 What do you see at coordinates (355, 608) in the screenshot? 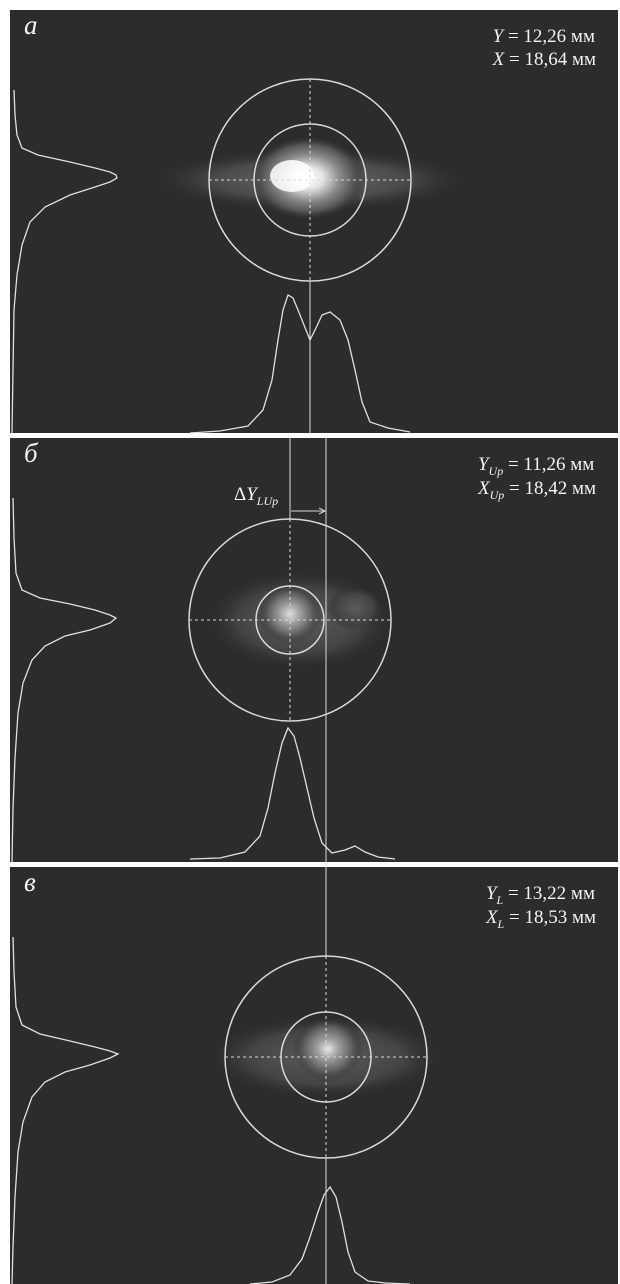
I see `beam-side-lobe` at bounding box center [355, 608].